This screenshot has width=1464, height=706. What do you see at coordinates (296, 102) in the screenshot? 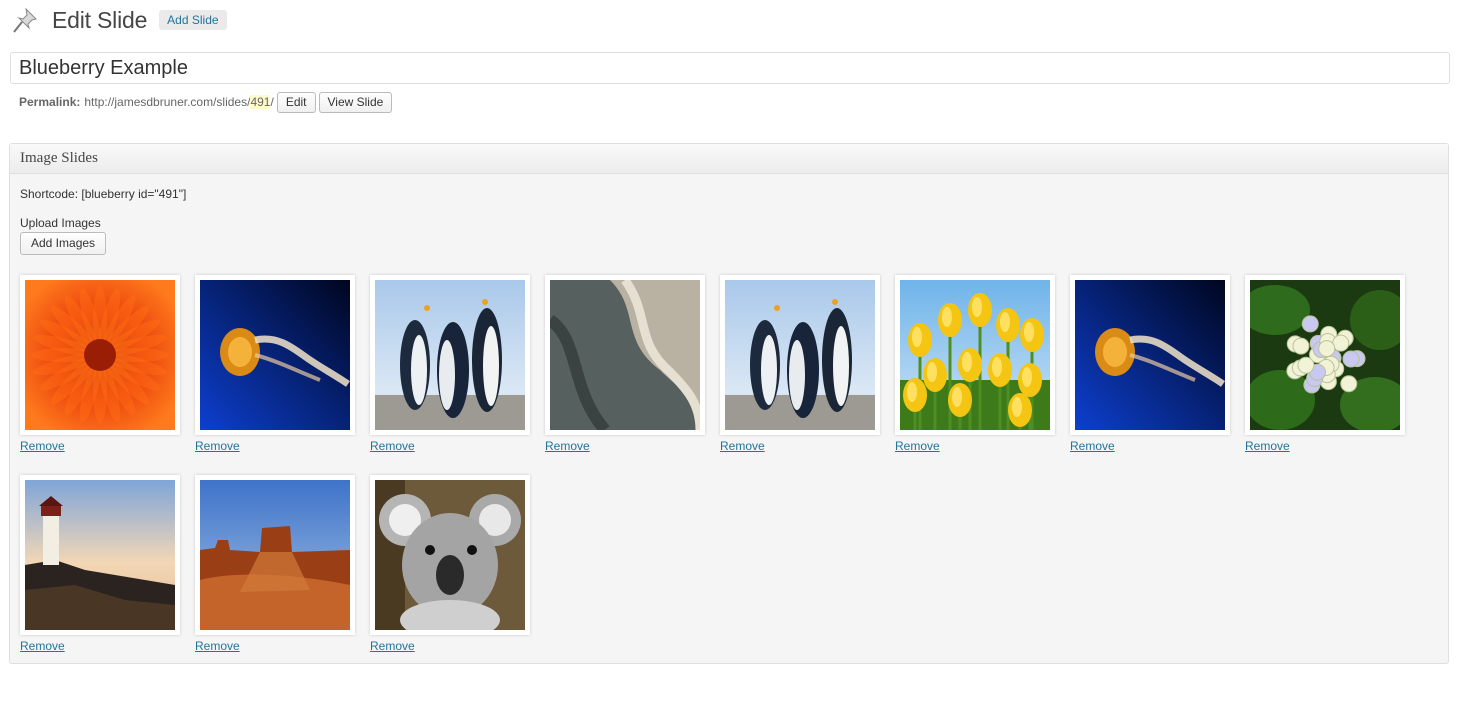
I see `edit-permalink-button: Edit` at bounding box center [296, 102].